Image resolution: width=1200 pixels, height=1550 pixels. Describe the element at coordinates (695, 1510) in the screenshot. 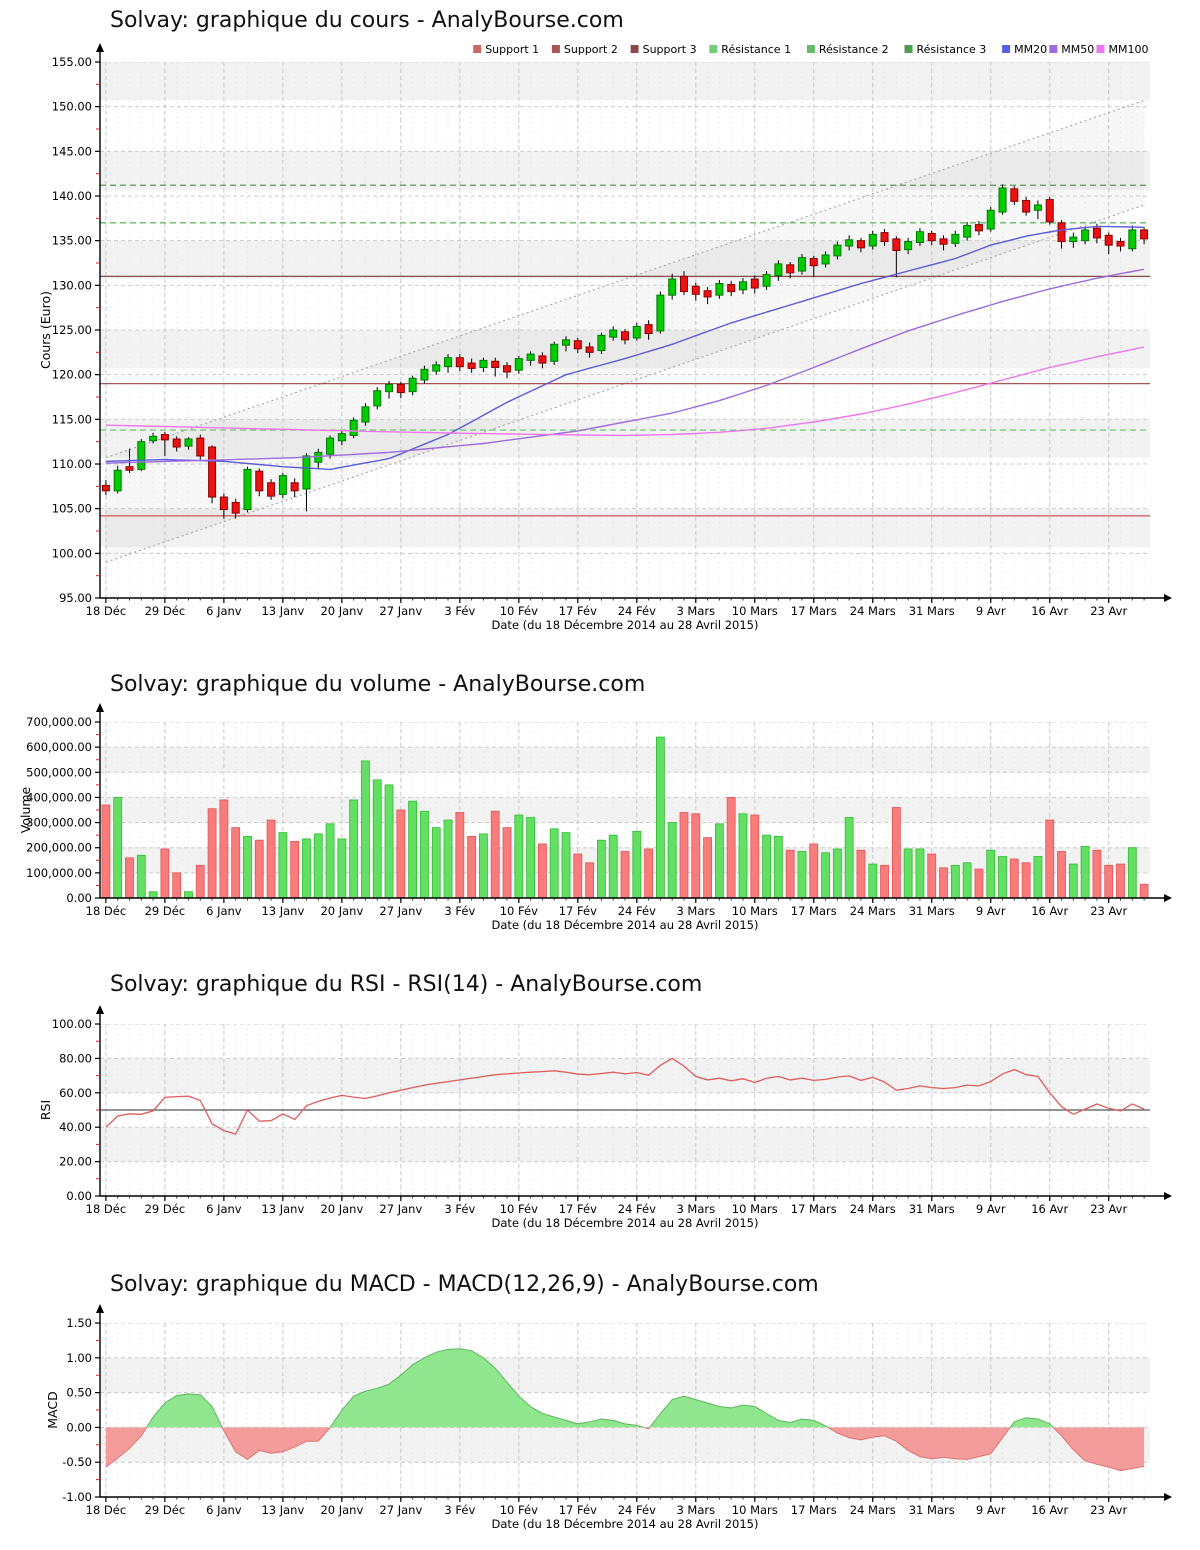

I see `svg-text: 3 Mars` at that location.